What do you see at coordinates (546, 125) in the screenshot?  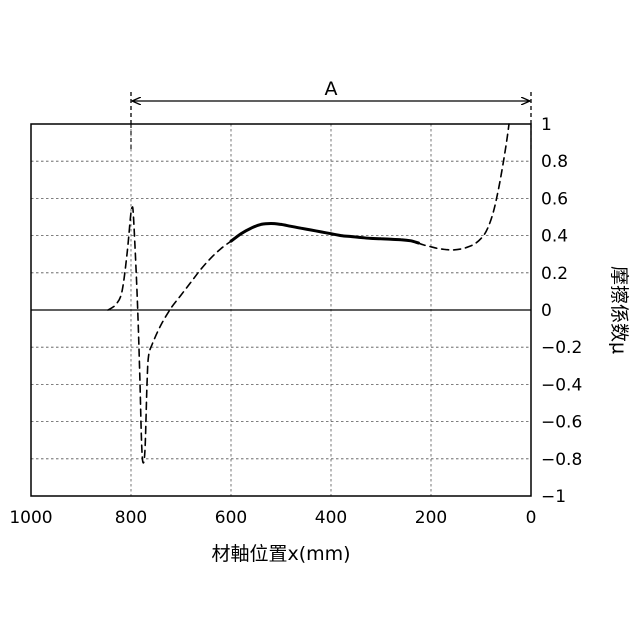 I see `y-tick-label: 1` at bounding box center [546, 125].